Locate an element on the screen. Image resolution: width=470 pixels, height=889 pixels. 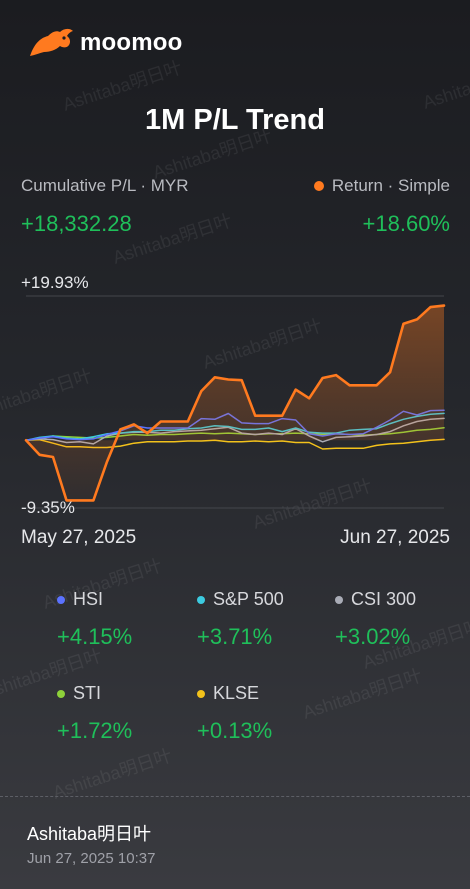
return-legend-dot is located at coordinates (318, 186).